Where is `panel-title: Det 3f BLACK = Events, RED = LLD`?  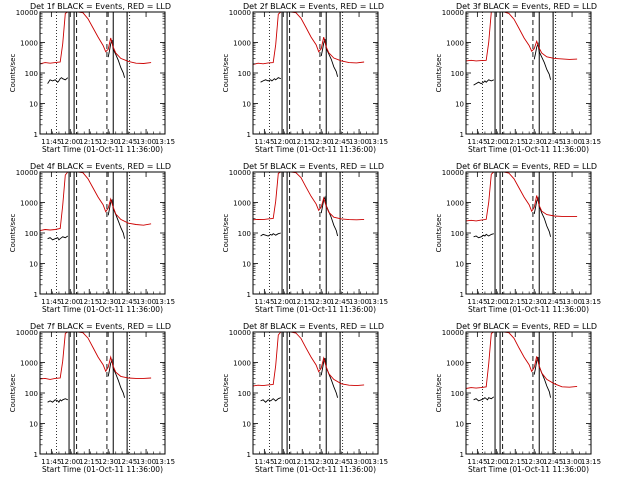 panel-title: Det 3f BLACK = Events, RED = LLD is located at coordinates (526, 6).